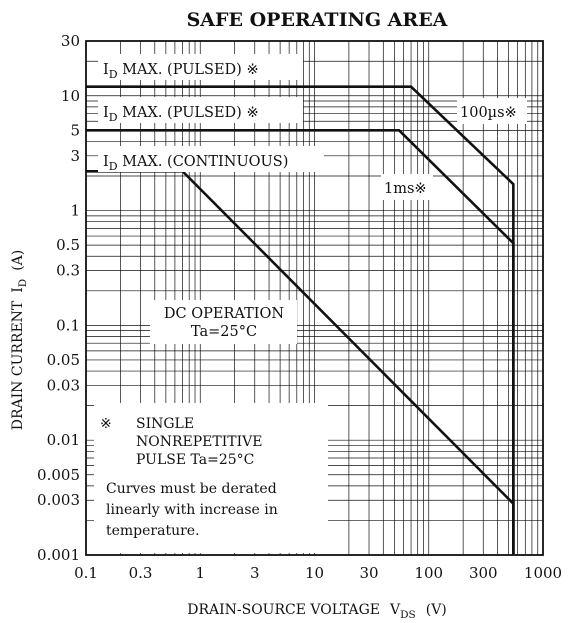  I want to click on label-bg-continuous, so click(211, 159).